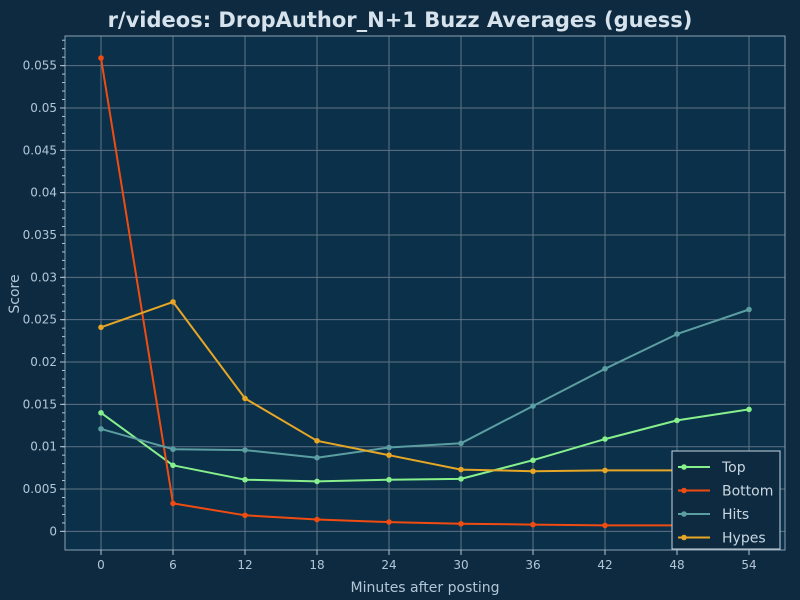  I want to click on legend-label-bottom: Bottom, so click(747, 492).